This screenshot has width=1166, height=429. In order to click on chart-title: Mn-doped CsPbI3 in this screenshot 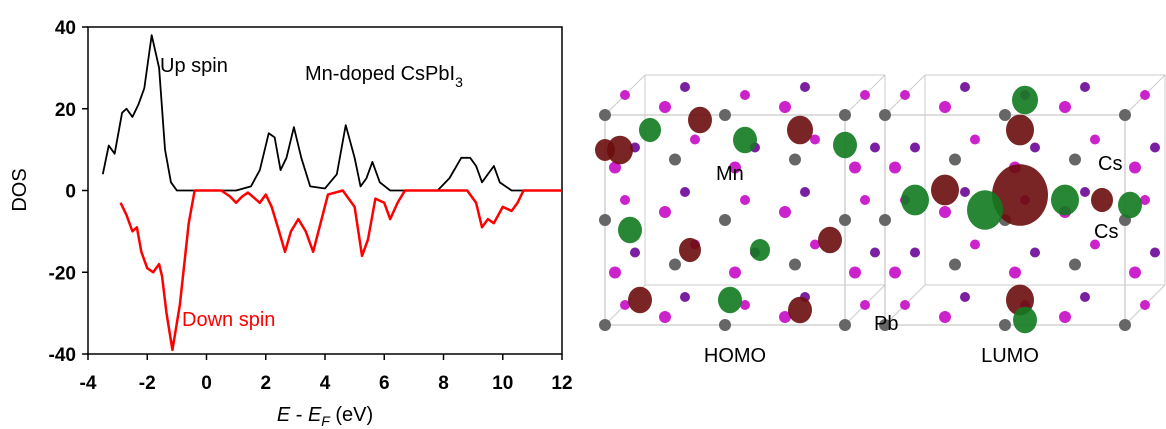, I will do `click(384, 76)`.